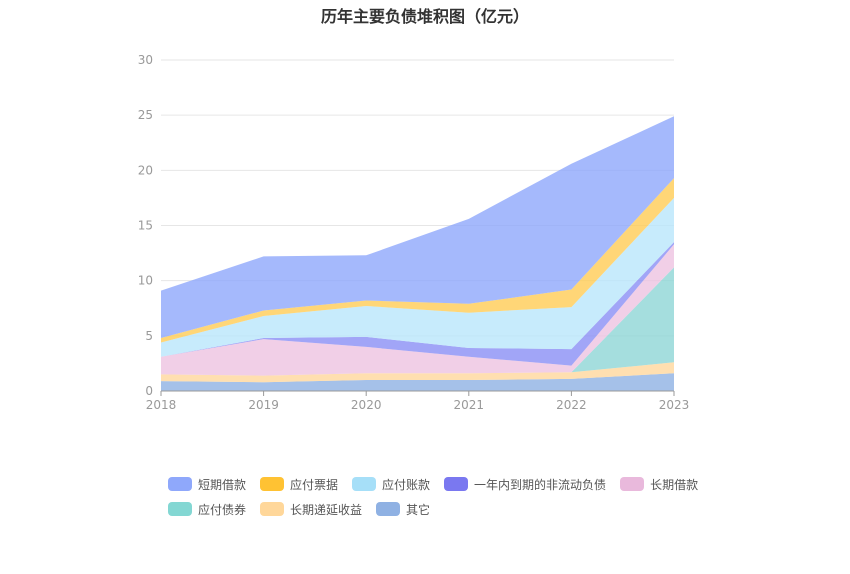  Describe the element at coordinates (222, 509) in the screenshot. I see `legend-label: 应付债券` at that location.